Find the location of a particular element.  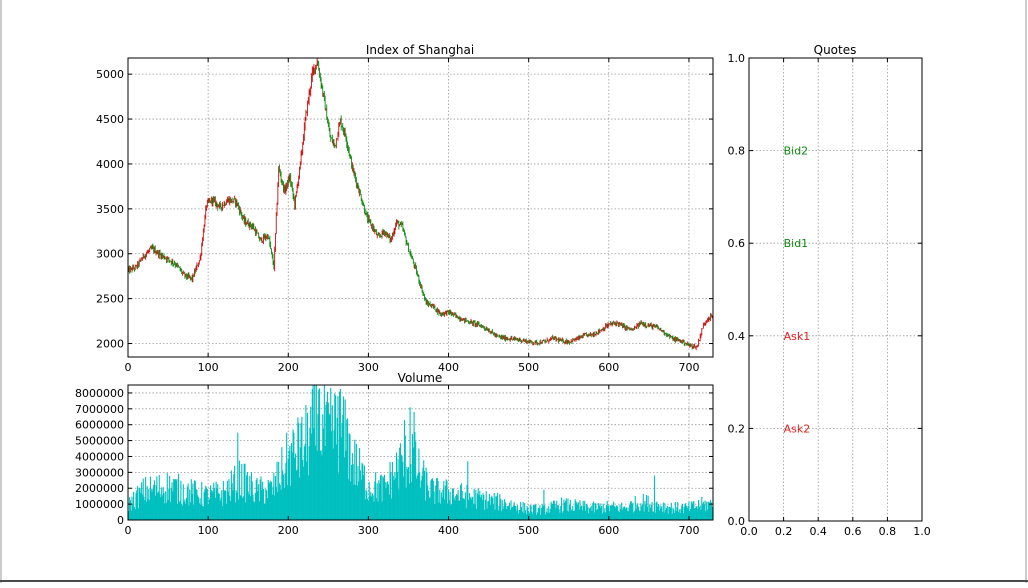

price-ytick-label: 5000 is located at coordinates (110, 74).